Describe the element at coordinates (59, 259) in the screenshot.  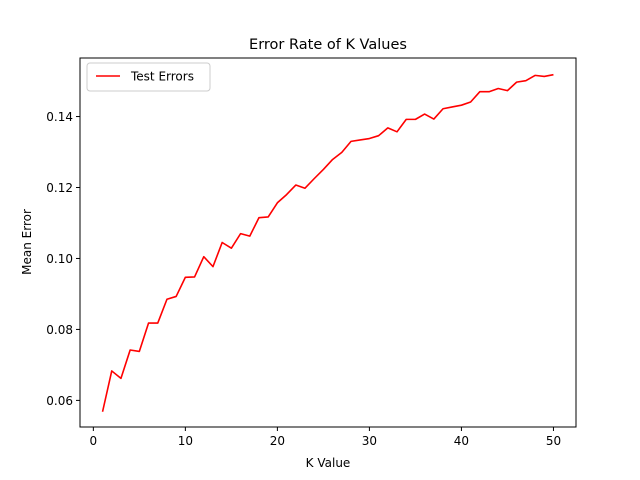
I see `y-tick-label: 0.10` at that location.